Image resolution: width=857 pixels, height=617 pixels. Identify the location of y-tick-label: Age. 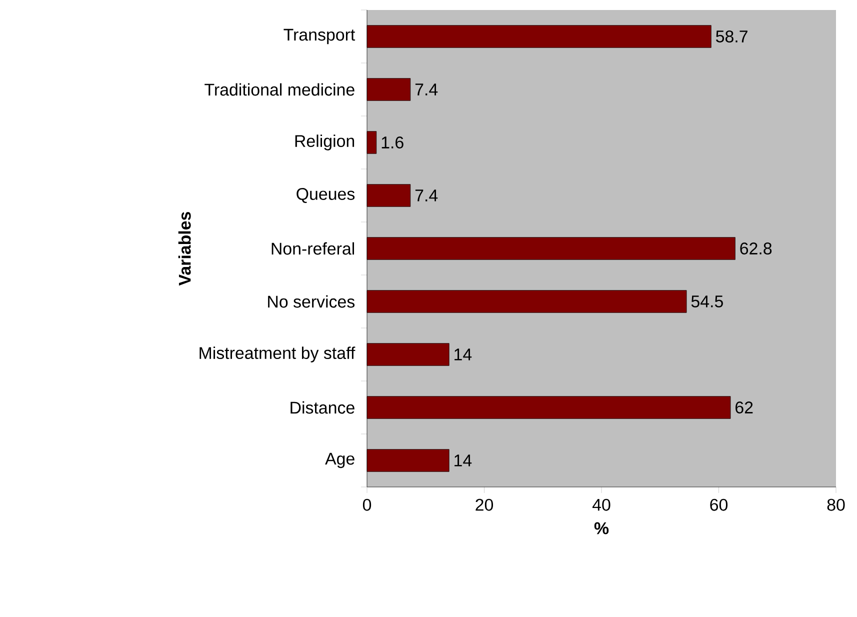
(339, 460).